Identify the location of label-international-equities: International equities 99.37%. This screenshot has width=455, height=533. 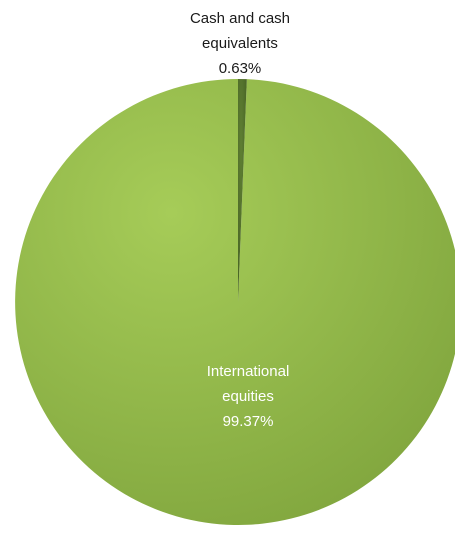
(248, 396).